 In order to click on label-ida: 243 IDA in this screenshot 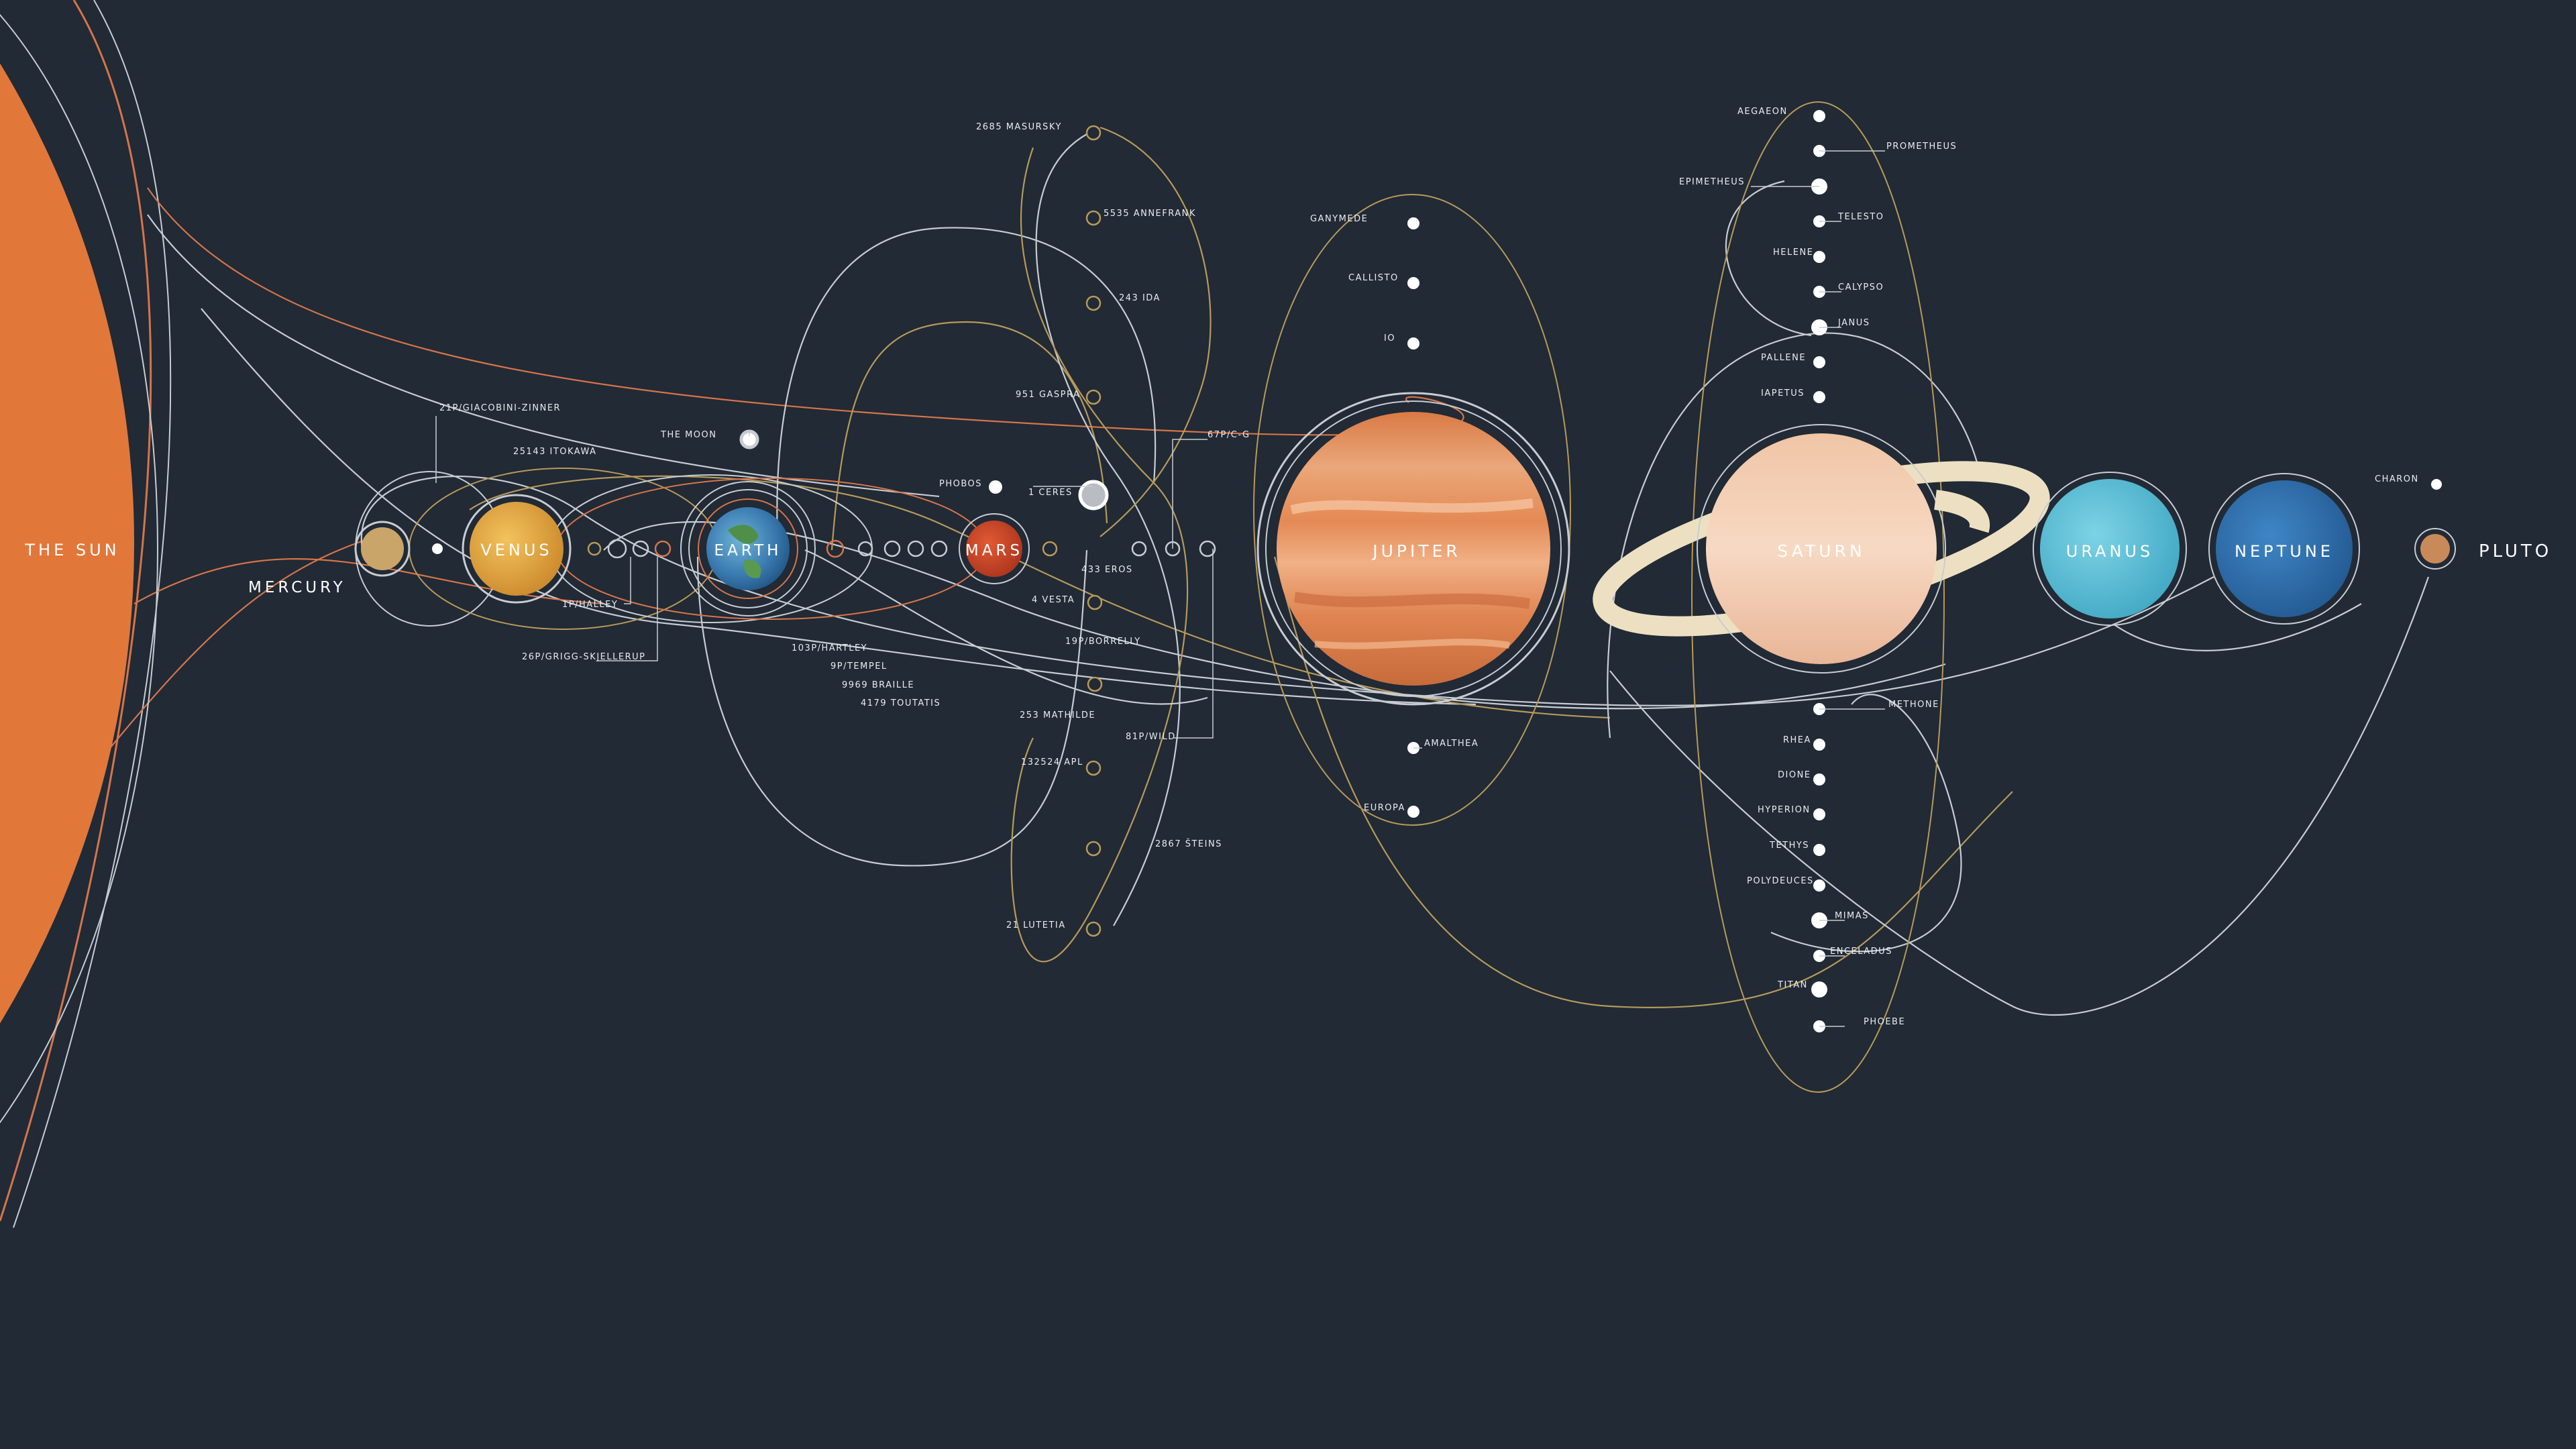, I will do `click(1140, 298)`.